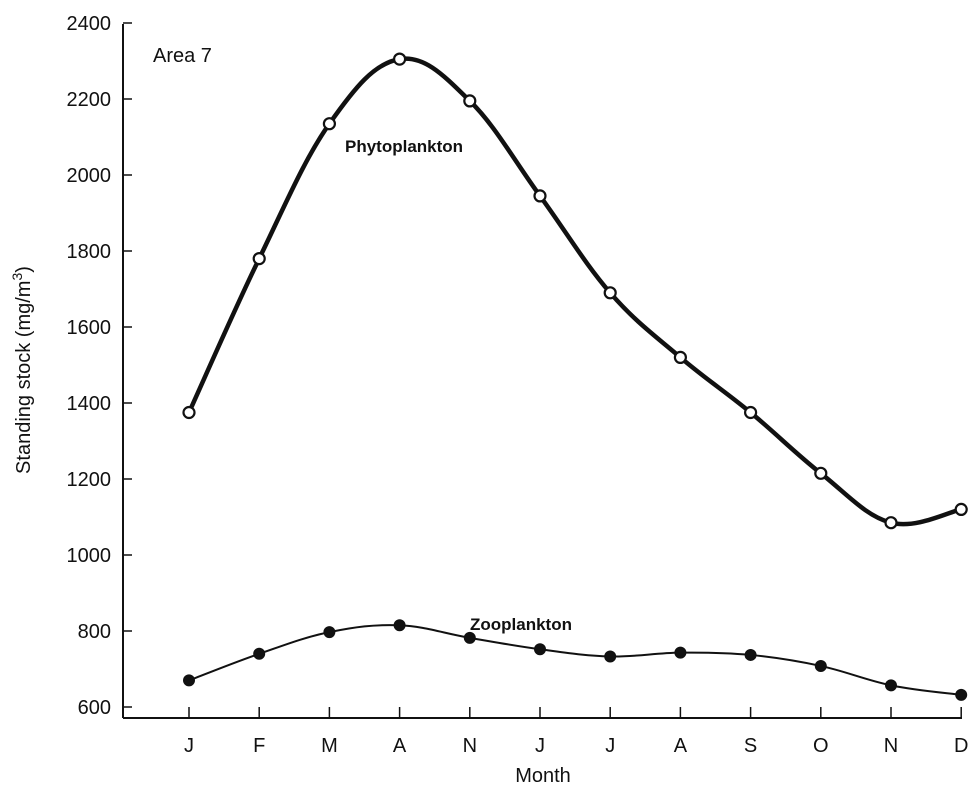 The width and height of the screenshot is (969, 789). Describe the element at coordinates (821, 746) in the screenshot. I see `x-tick-label: O` at that location.